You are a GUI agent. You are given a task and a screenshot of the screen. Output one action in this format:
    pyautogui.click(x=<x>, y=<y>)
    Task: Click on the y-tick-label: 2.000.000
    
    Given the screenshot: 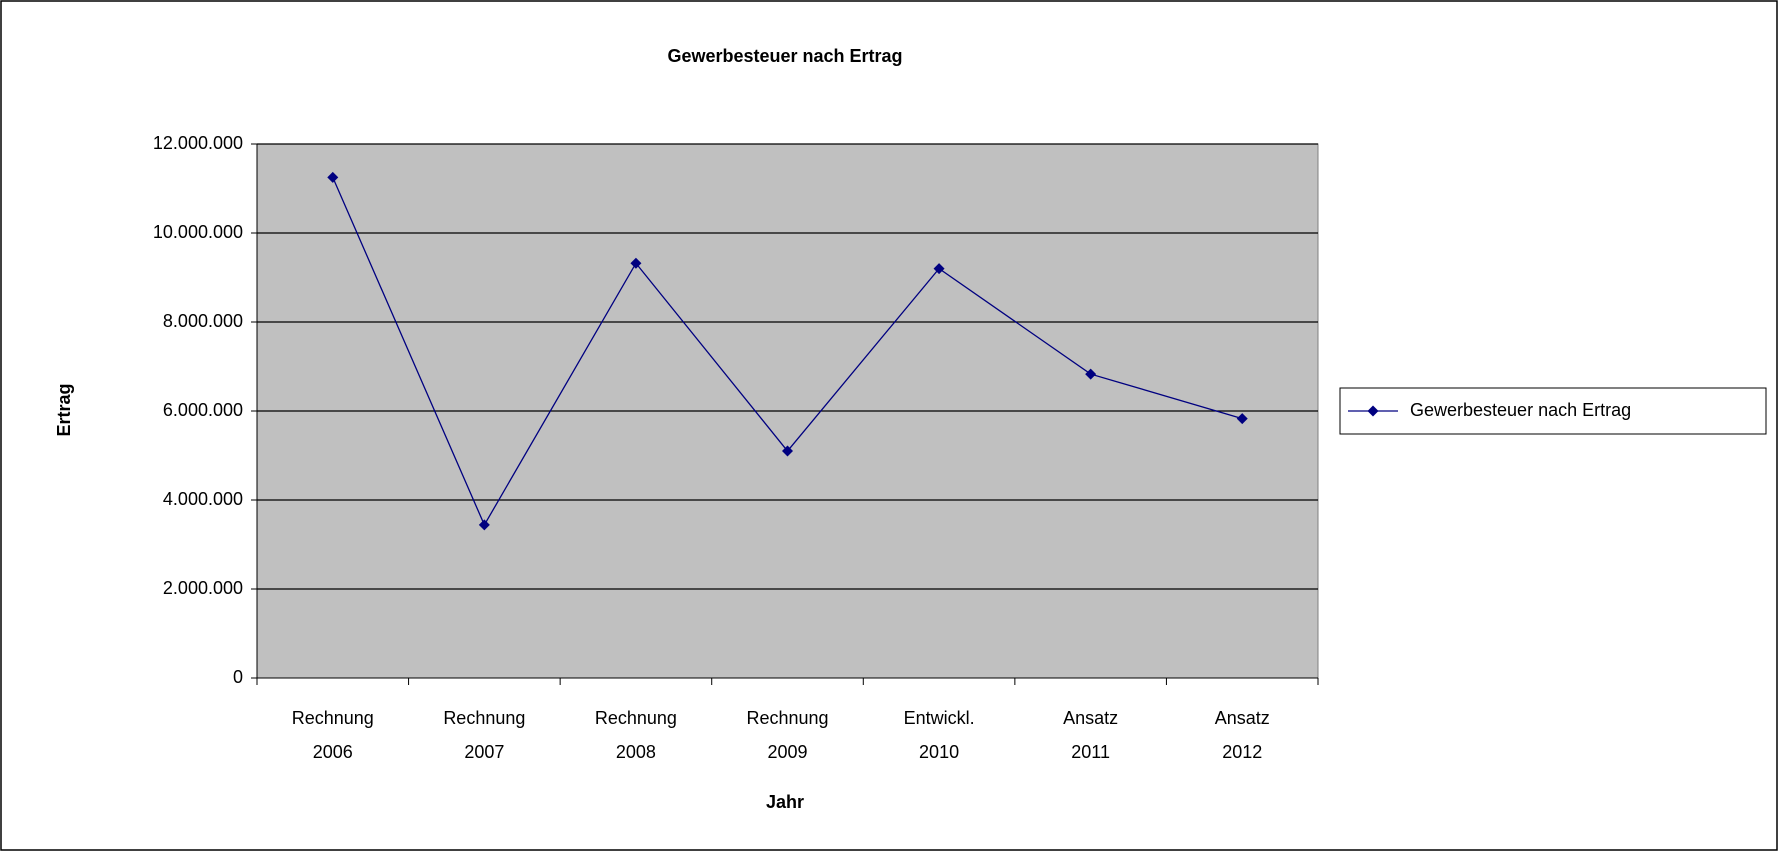 What is the action you would take?
    pyautogui.click(x=203, y=588)
    